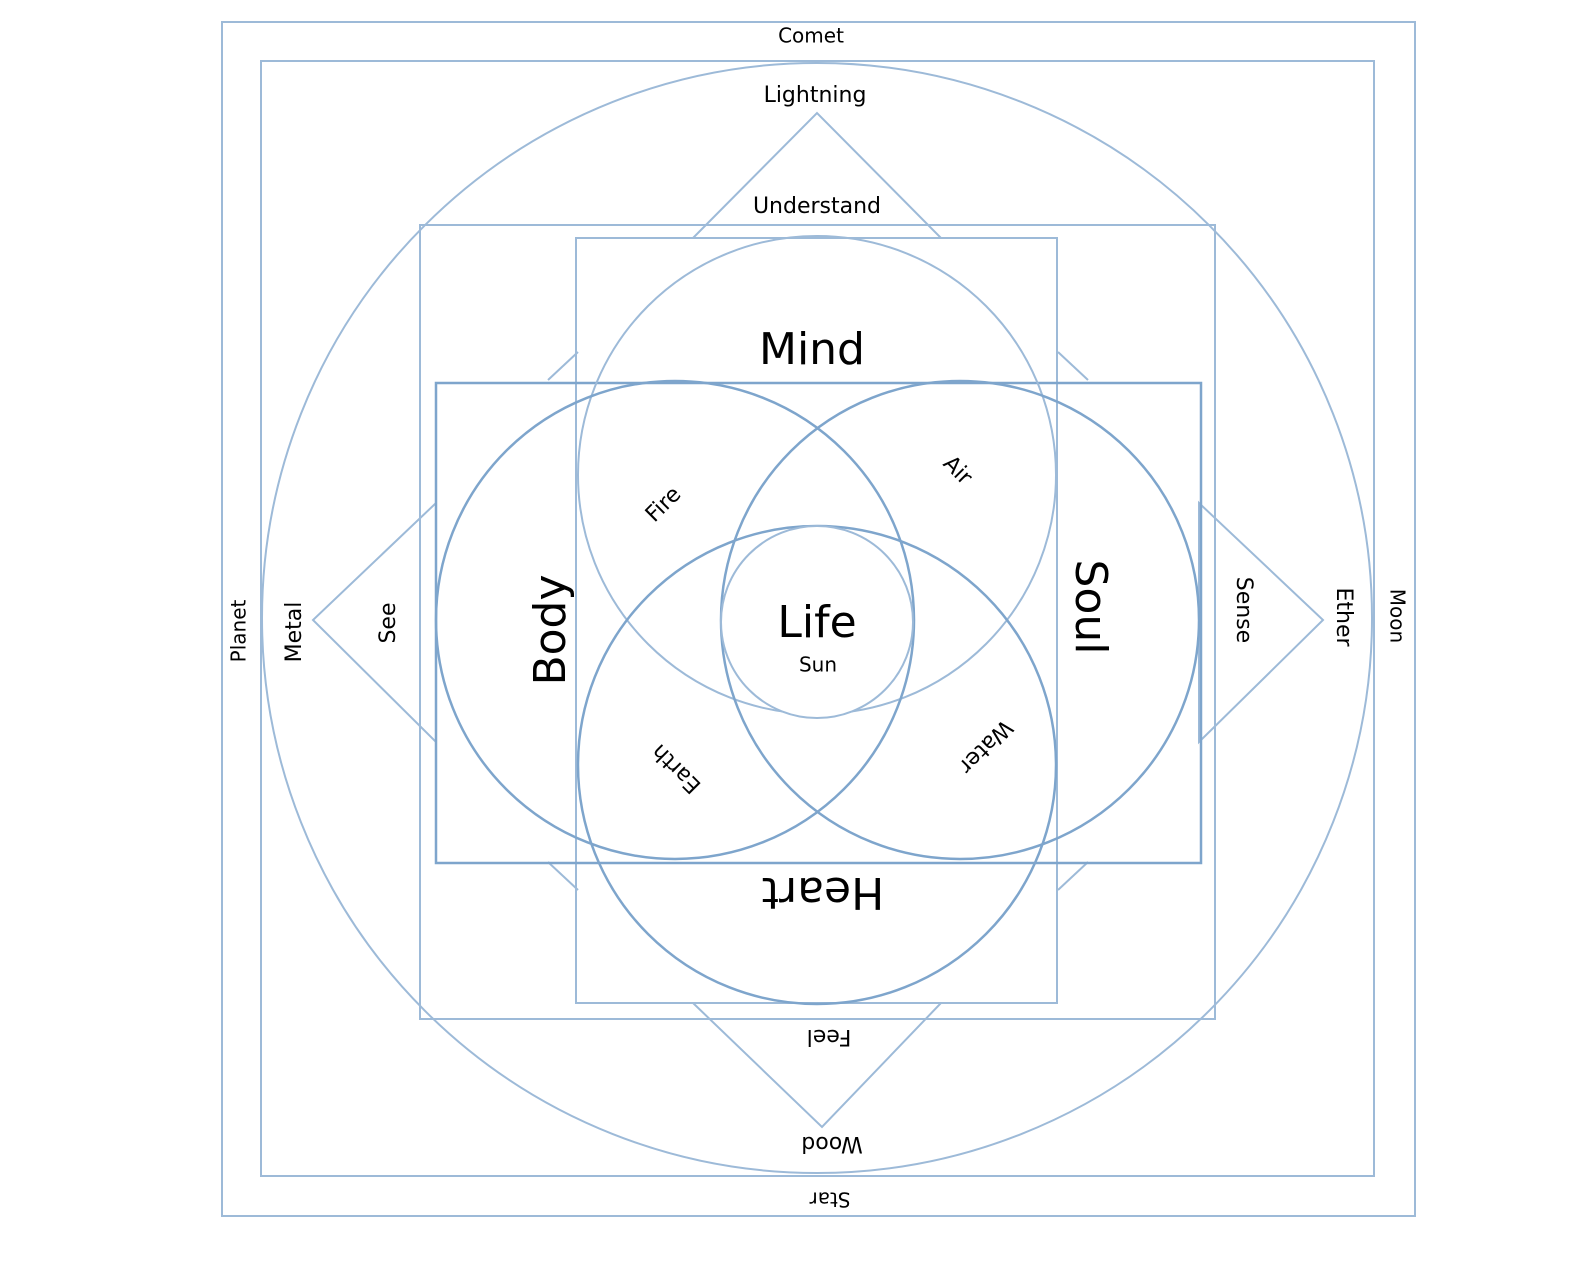  I want to click on diamond-corner-bl, so click(563, 876).